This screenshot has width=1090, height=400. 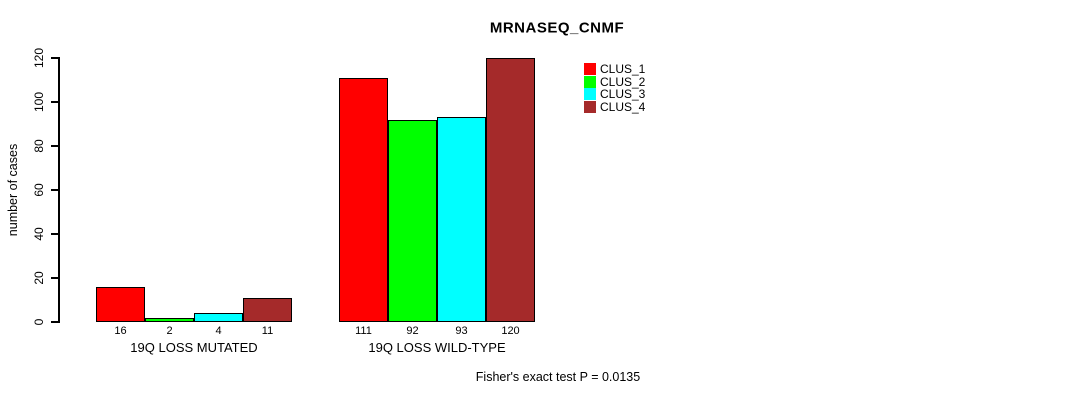 I want to click on bar-clus_1-group2, so click(x=363, y=200).